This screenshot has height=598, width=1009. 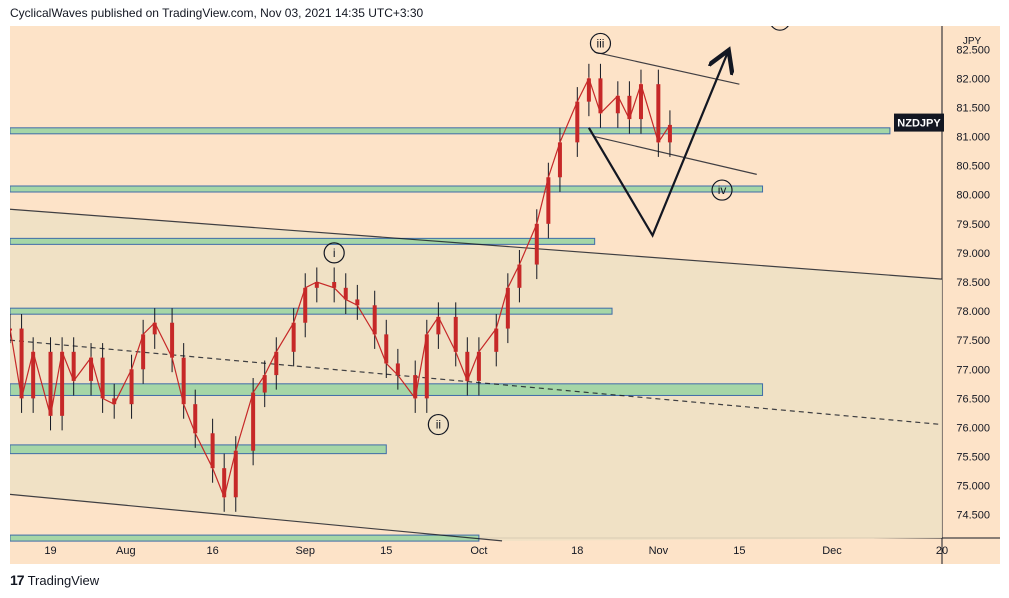 I want to click on y-tick-label: 75.500, so click(x=973, y=458).